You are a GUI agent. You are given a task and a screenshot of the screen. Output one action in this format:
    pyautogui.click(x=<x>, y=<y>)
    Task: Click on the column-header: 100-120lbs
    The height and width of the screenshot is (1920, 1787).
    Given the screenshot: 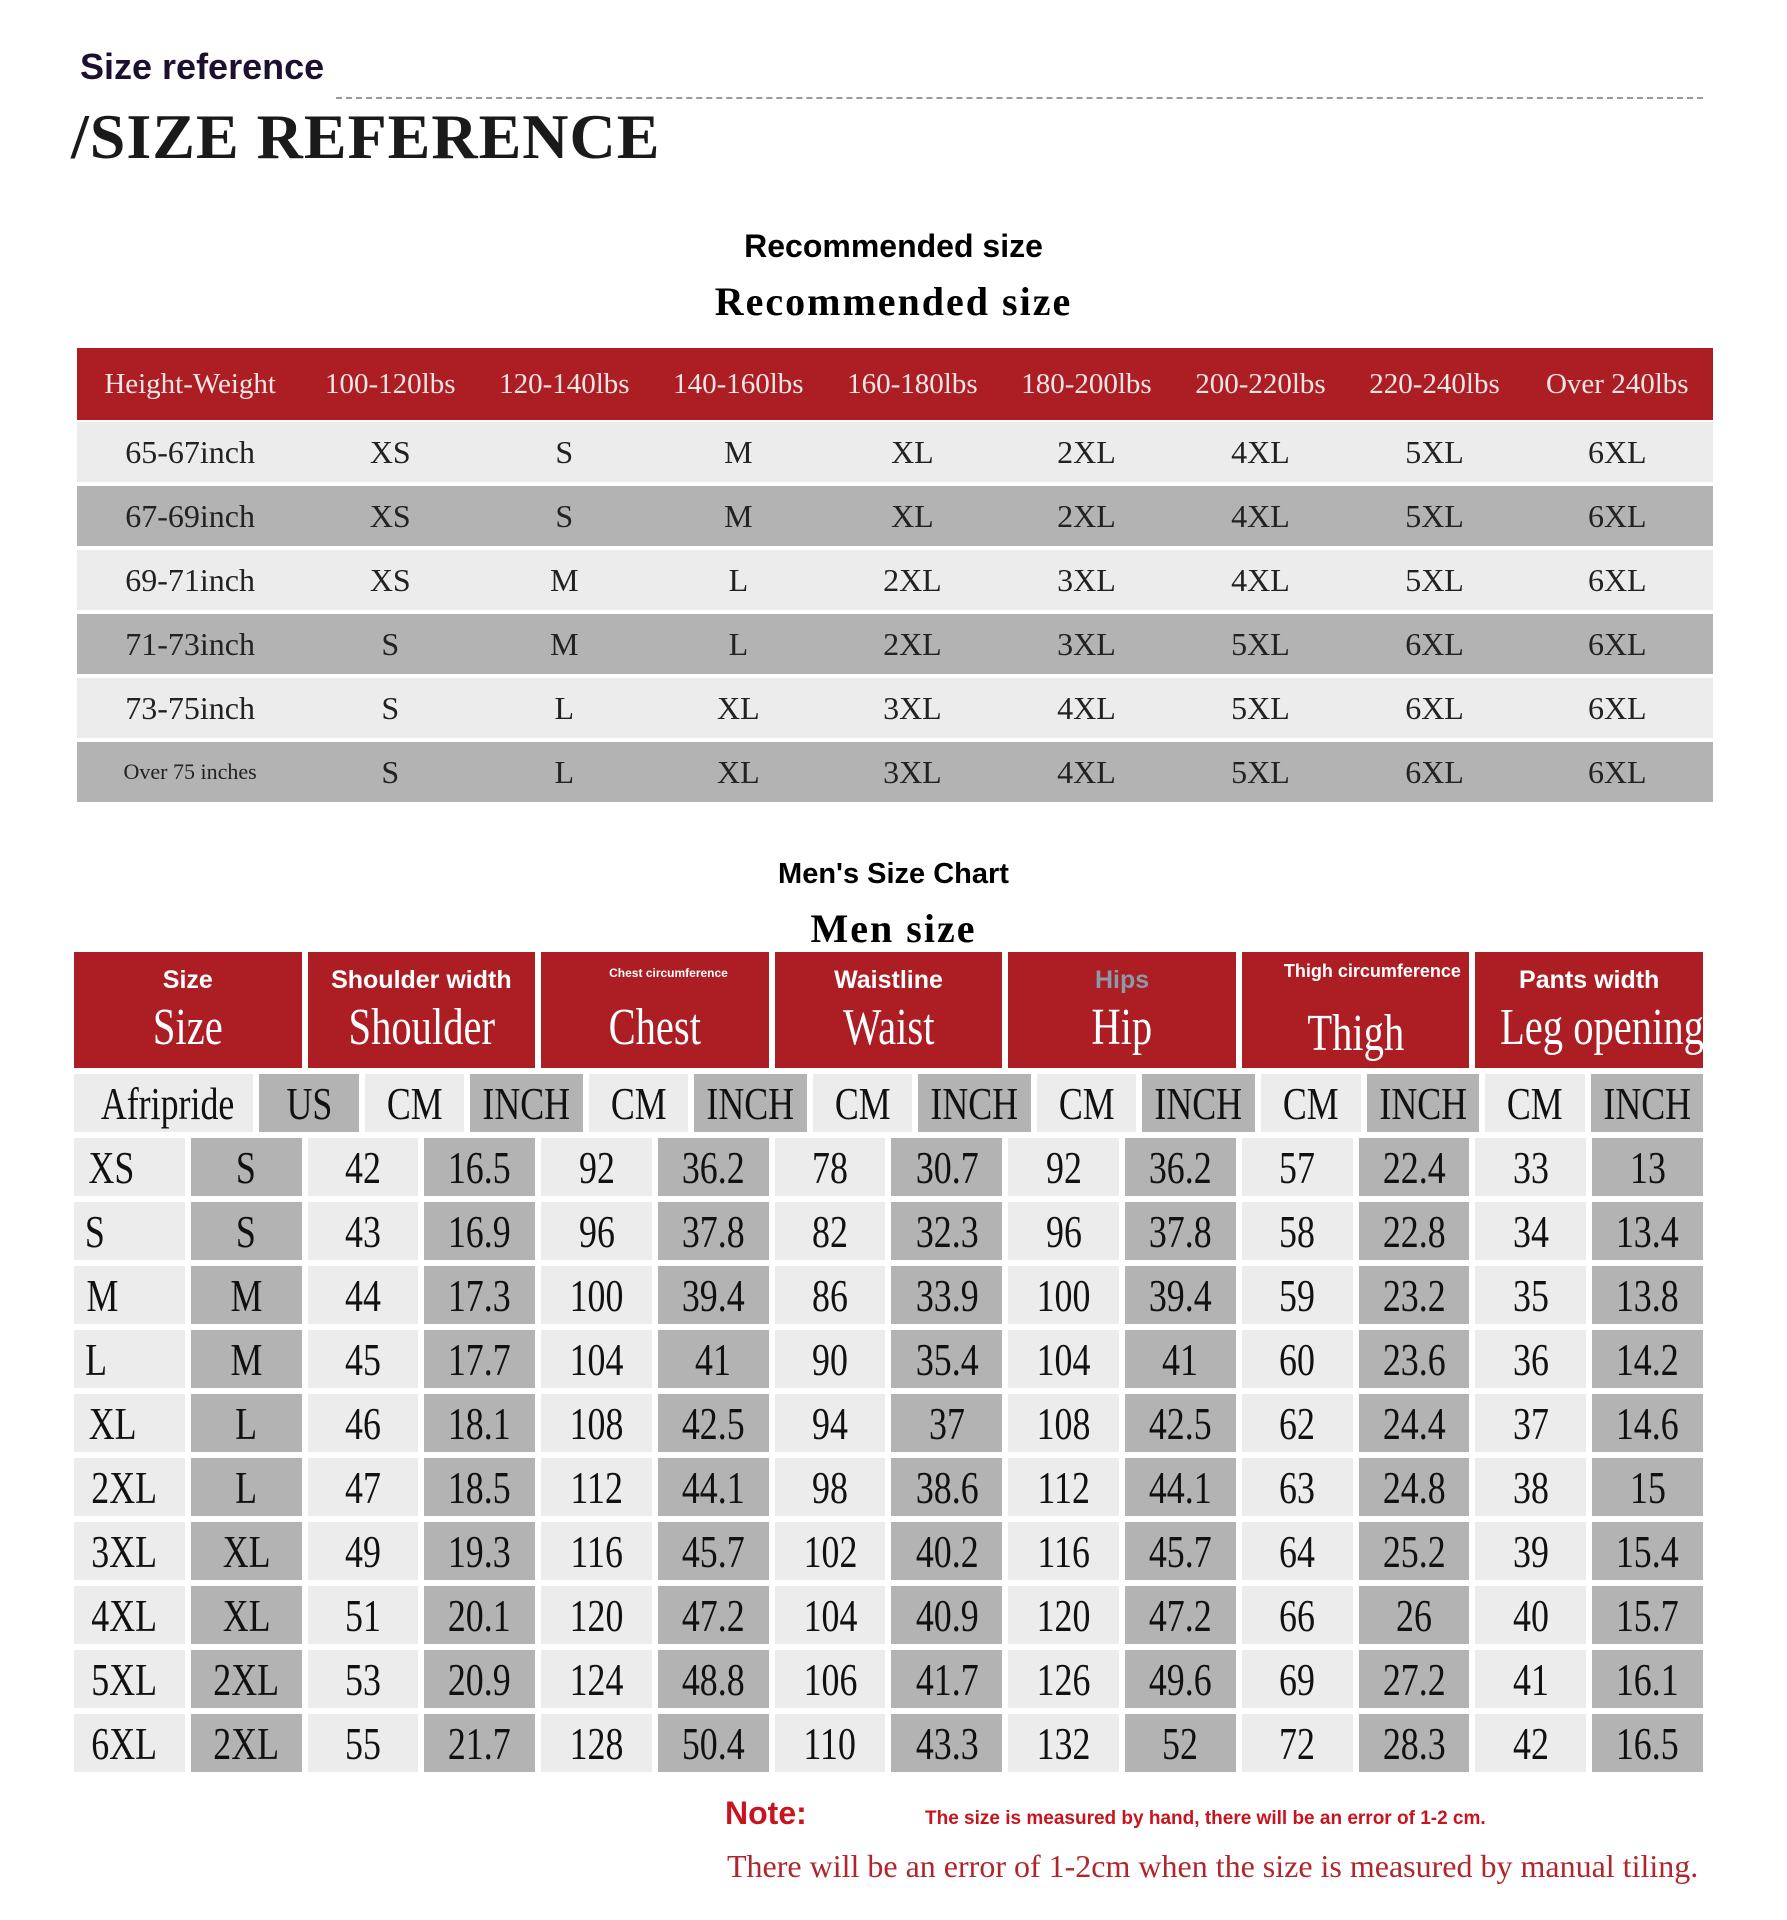 What is the action you would take?
    pyautogui.click(x=390, y=383)
    